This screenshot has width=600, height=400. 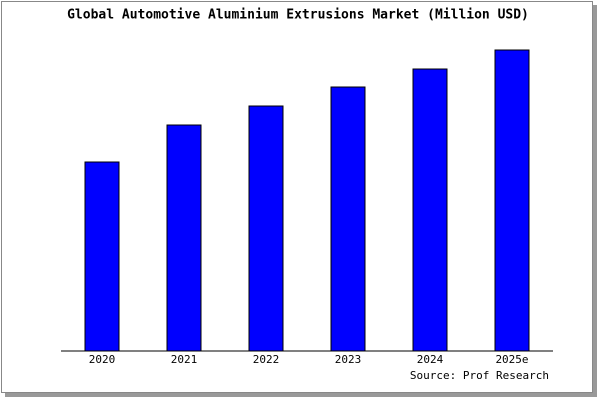 What do you see at coordinates (479, 375) in the screenshot?
I see `source-note: Source: Prof Research` at bounding box center [479, 375].